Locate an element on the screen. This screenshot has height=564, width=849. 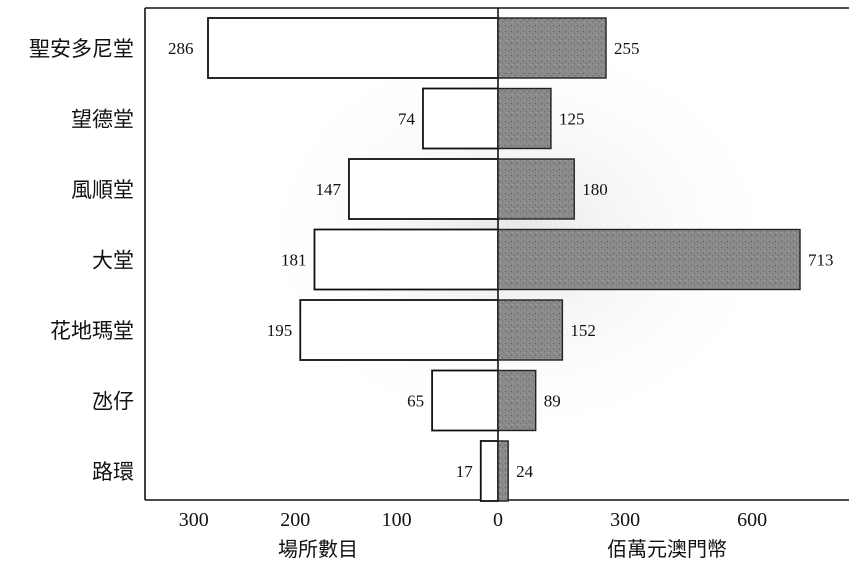
value-label-left-2: 147 is located at coordinates (328, 189).